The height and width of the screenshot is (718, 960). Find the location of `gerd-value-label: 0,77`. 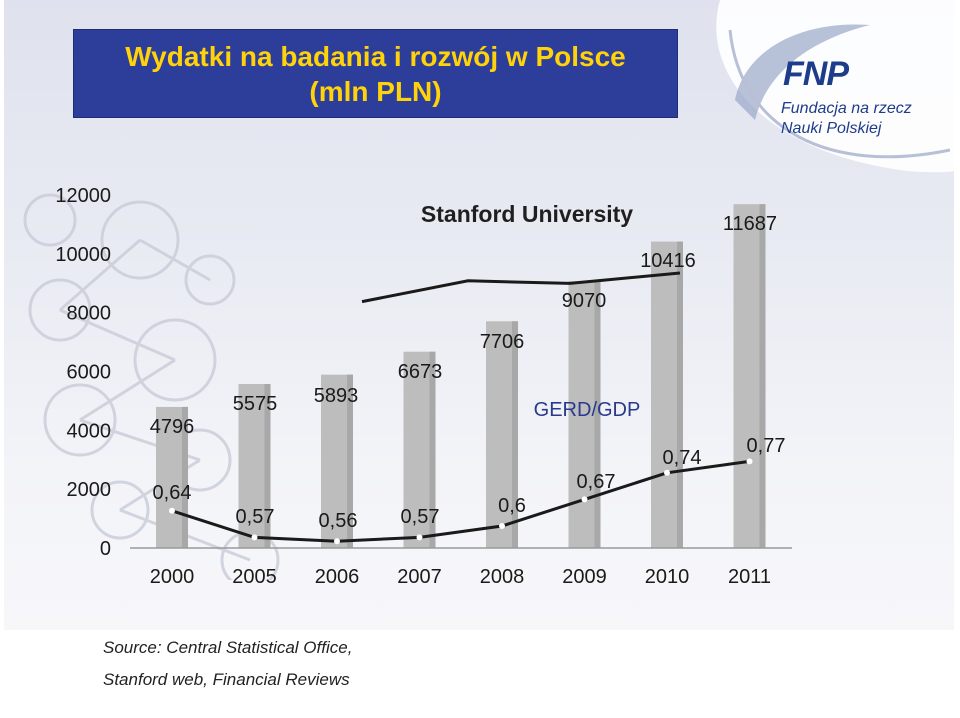

gerd-value-label: 0,77 is located at coordinates (766, 446).